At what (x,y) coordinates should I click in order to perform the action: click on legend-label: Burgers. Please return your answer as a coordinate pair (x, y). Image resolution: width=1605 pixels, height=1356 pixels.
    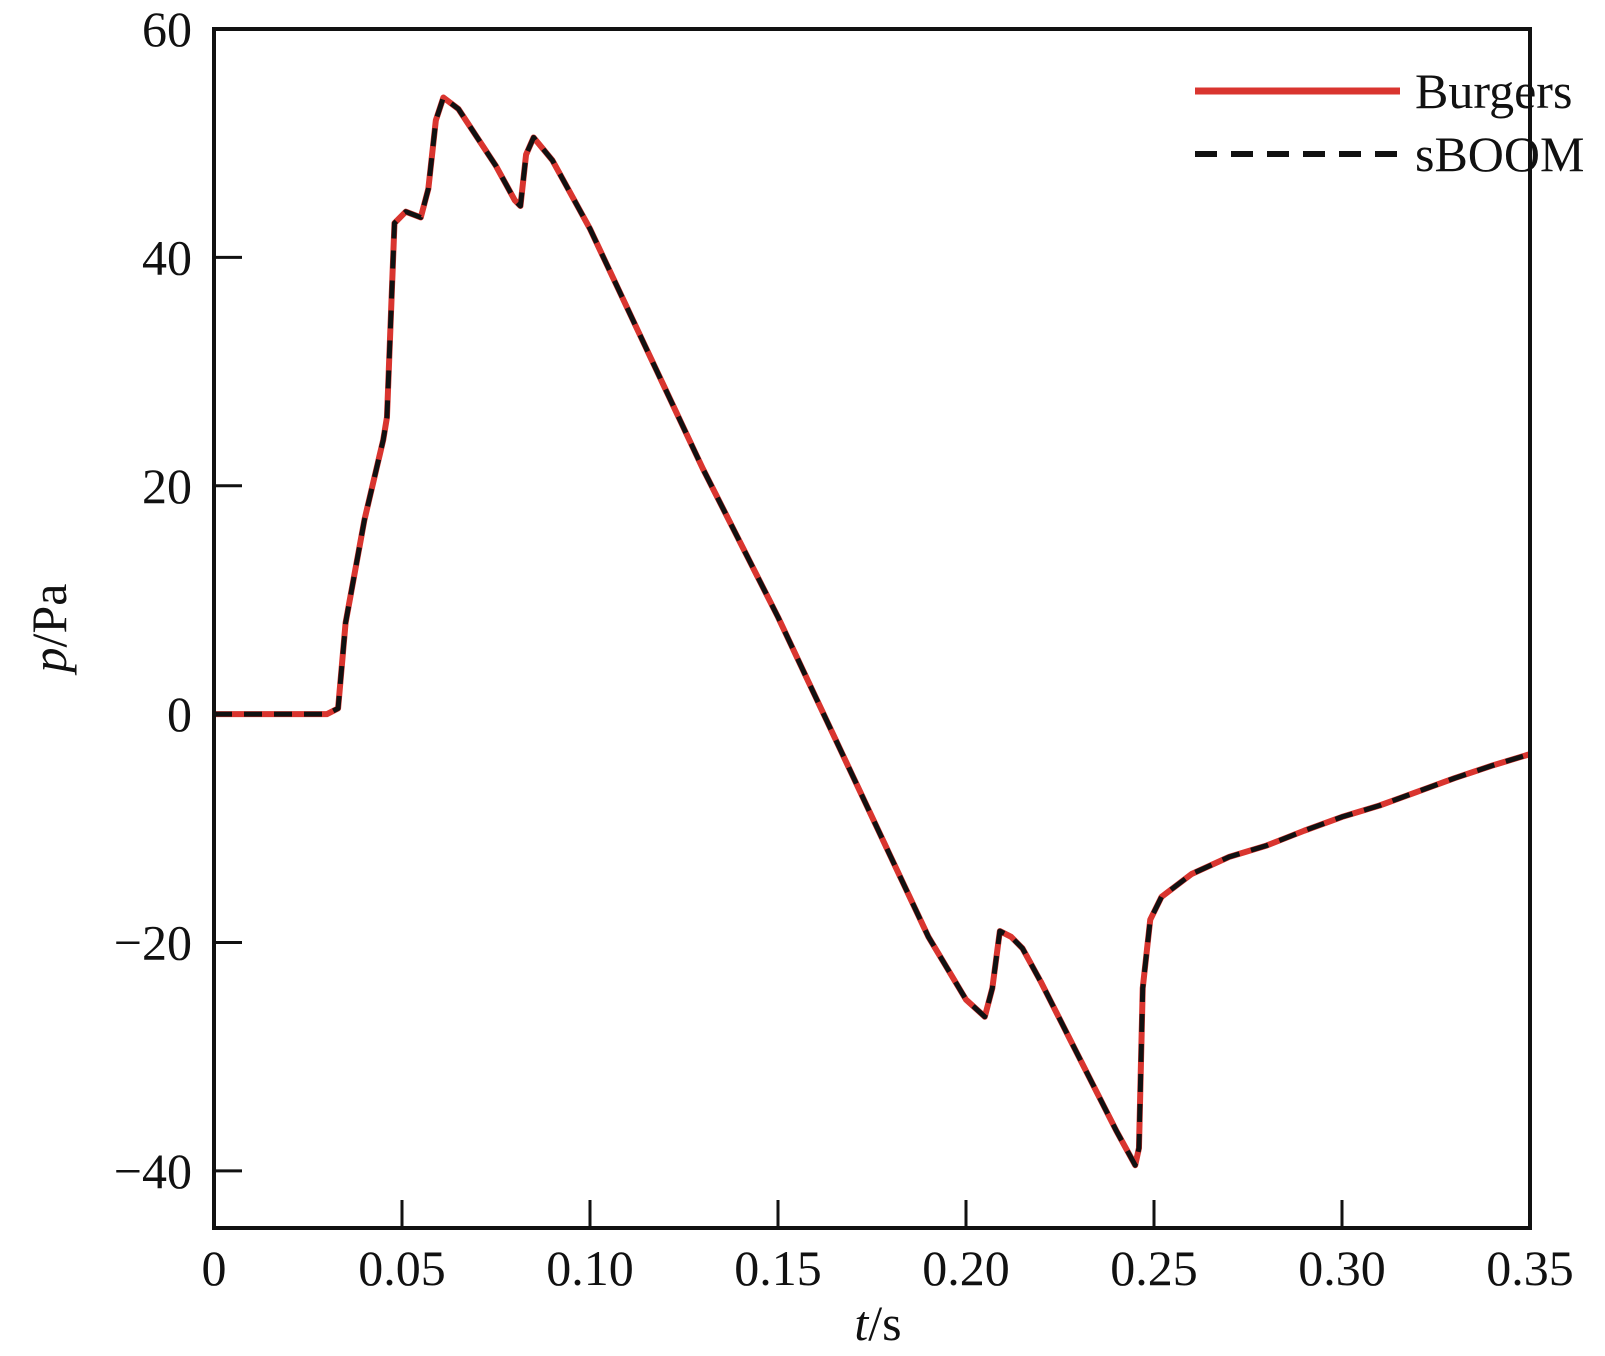
    Looking at the image, I should click on (1493, 91).